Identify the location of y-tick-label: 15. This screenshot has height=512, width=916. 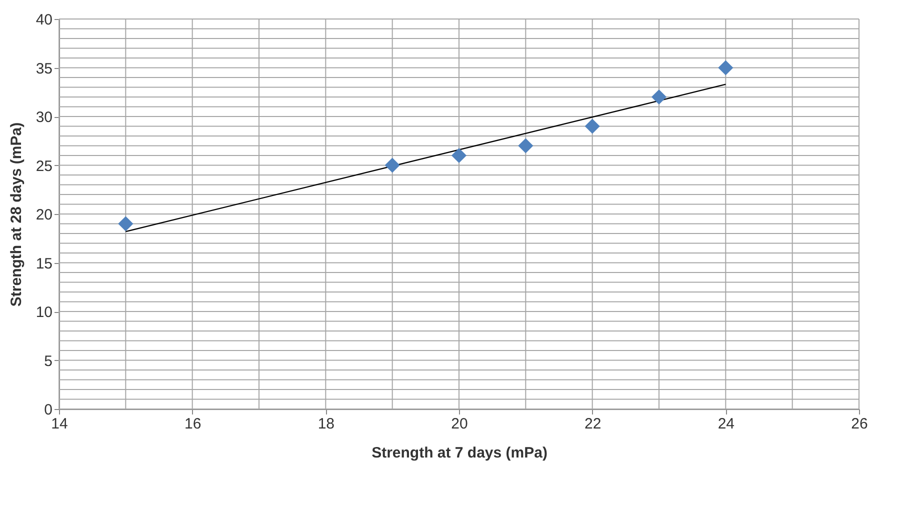
(44, 263).